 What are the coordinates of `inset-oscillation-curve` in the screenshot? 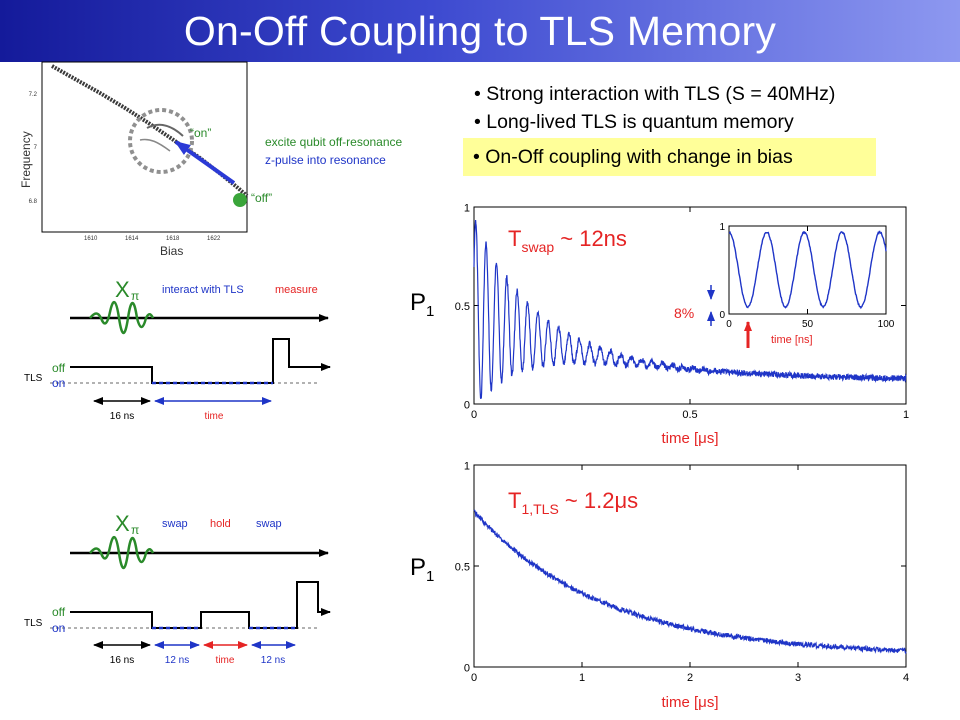 It's located at (807, 270).